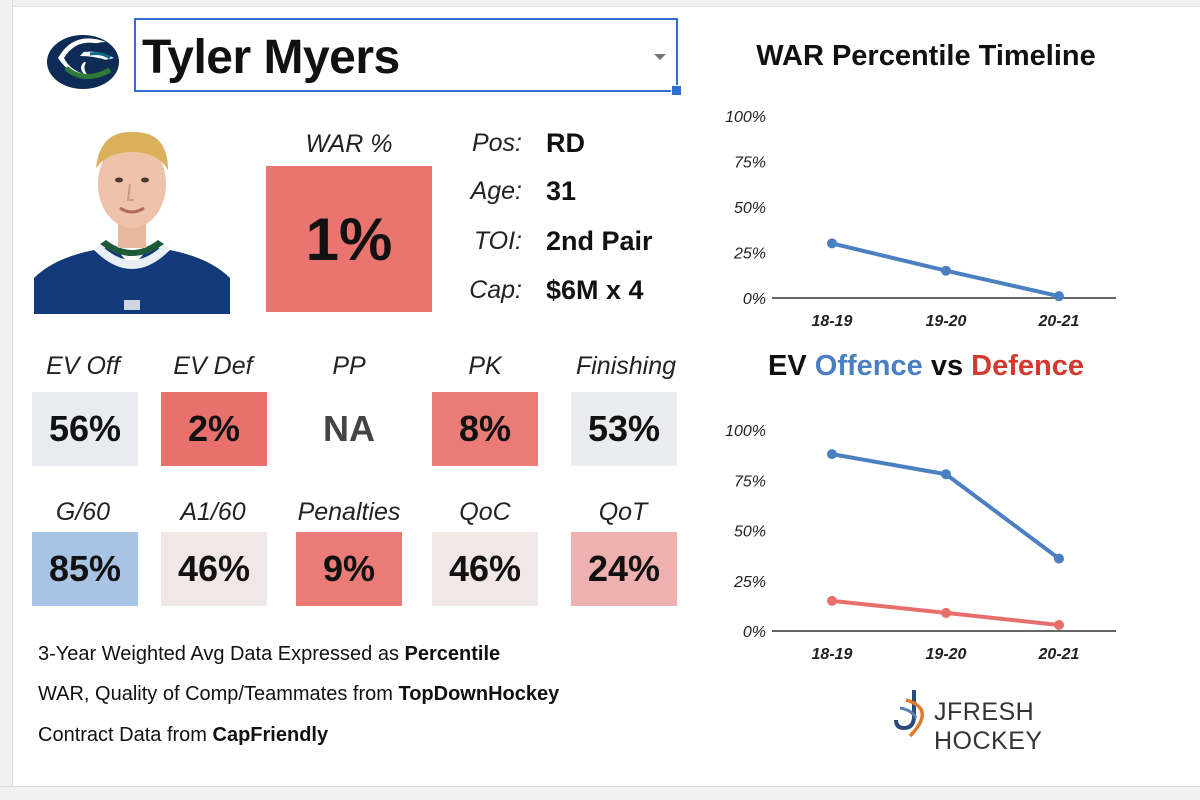 The width and height of the screenshot is (1200, 800). I want to click on qot-cell: 24%, so click(624, 569).